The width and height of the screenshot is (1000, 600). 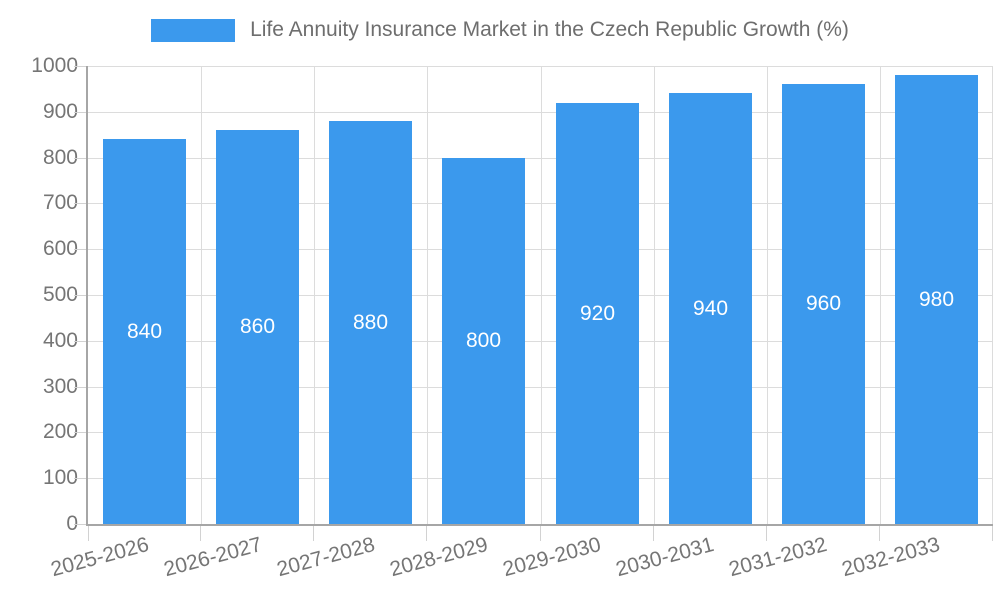 I want to click on legend-swatch, so click(x=193, y=30).